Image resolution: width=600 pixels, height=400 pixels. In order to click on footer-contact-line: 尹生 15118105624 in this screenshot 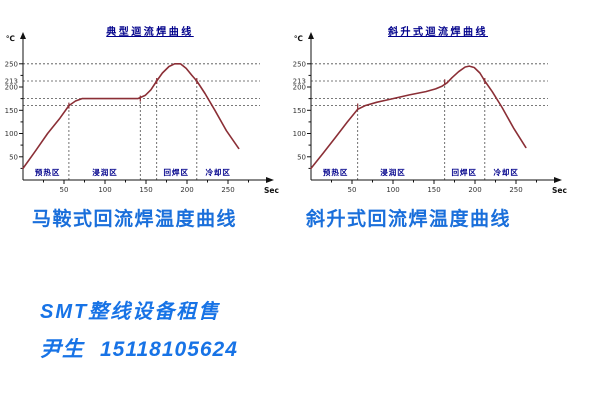, I will do `click(139, 348)`.